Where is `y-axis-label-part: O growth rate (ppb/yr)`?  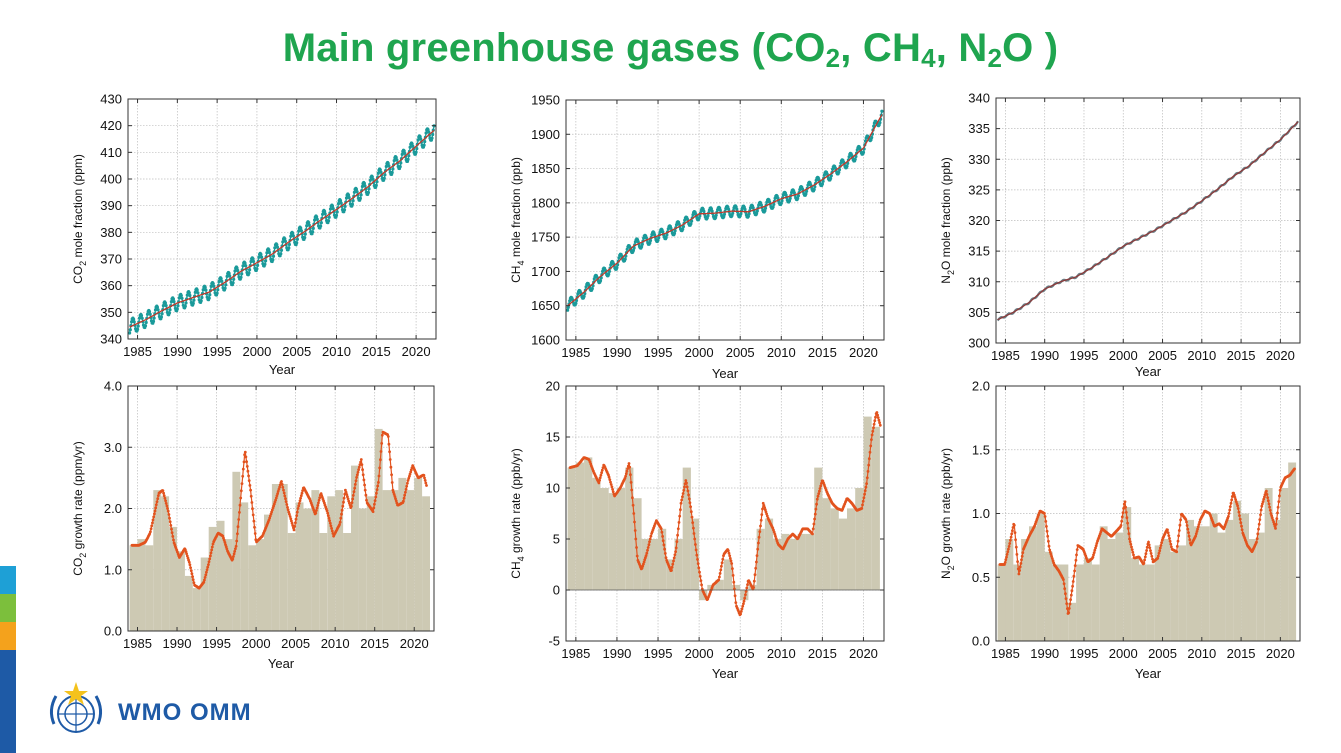 y-axis-label-part: O growth rate (ppb/yr) is located at coordinates (946, 506).